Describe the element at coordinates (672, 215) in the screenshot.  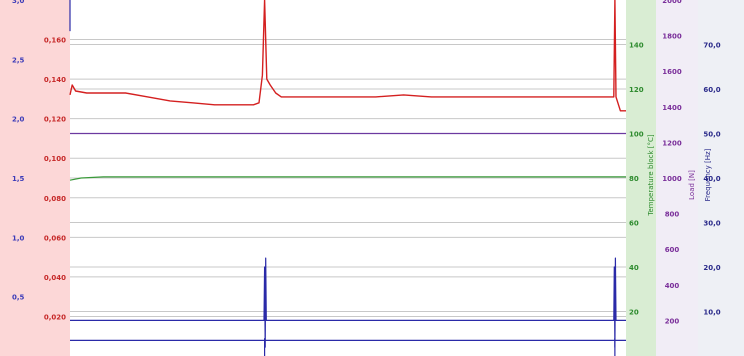
I see `load-tick-label: 800` at that location.